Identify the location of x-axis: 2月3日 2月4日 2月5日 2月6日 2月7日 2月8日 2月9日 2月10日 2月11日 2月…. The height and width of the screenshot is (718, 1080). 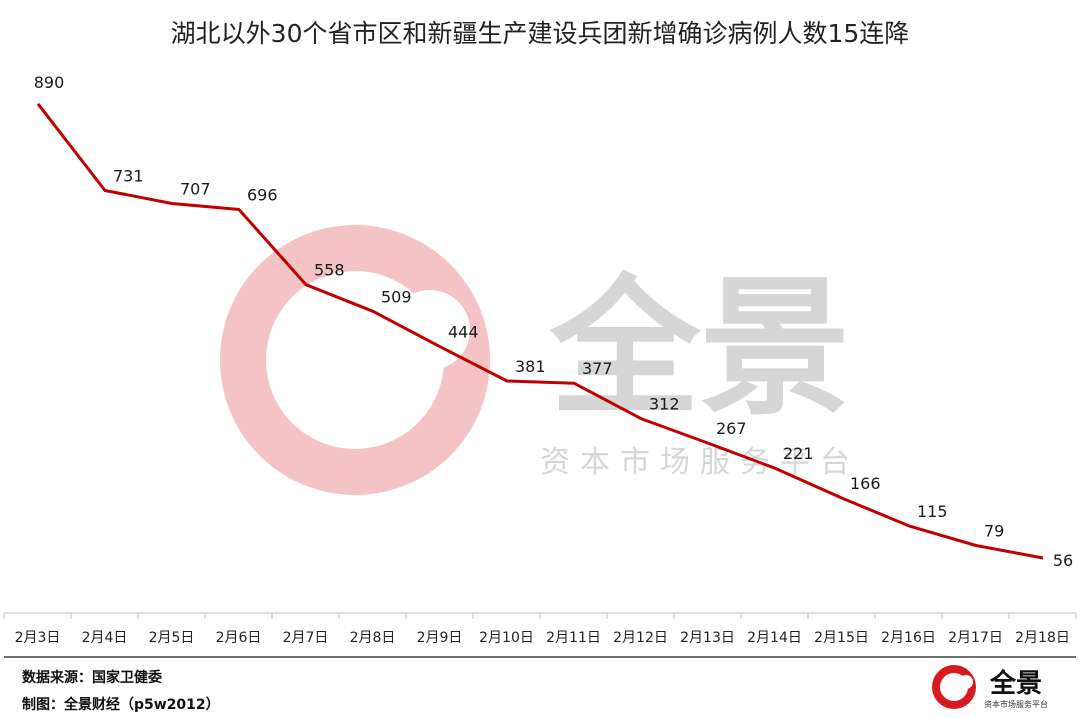
(540, 629).